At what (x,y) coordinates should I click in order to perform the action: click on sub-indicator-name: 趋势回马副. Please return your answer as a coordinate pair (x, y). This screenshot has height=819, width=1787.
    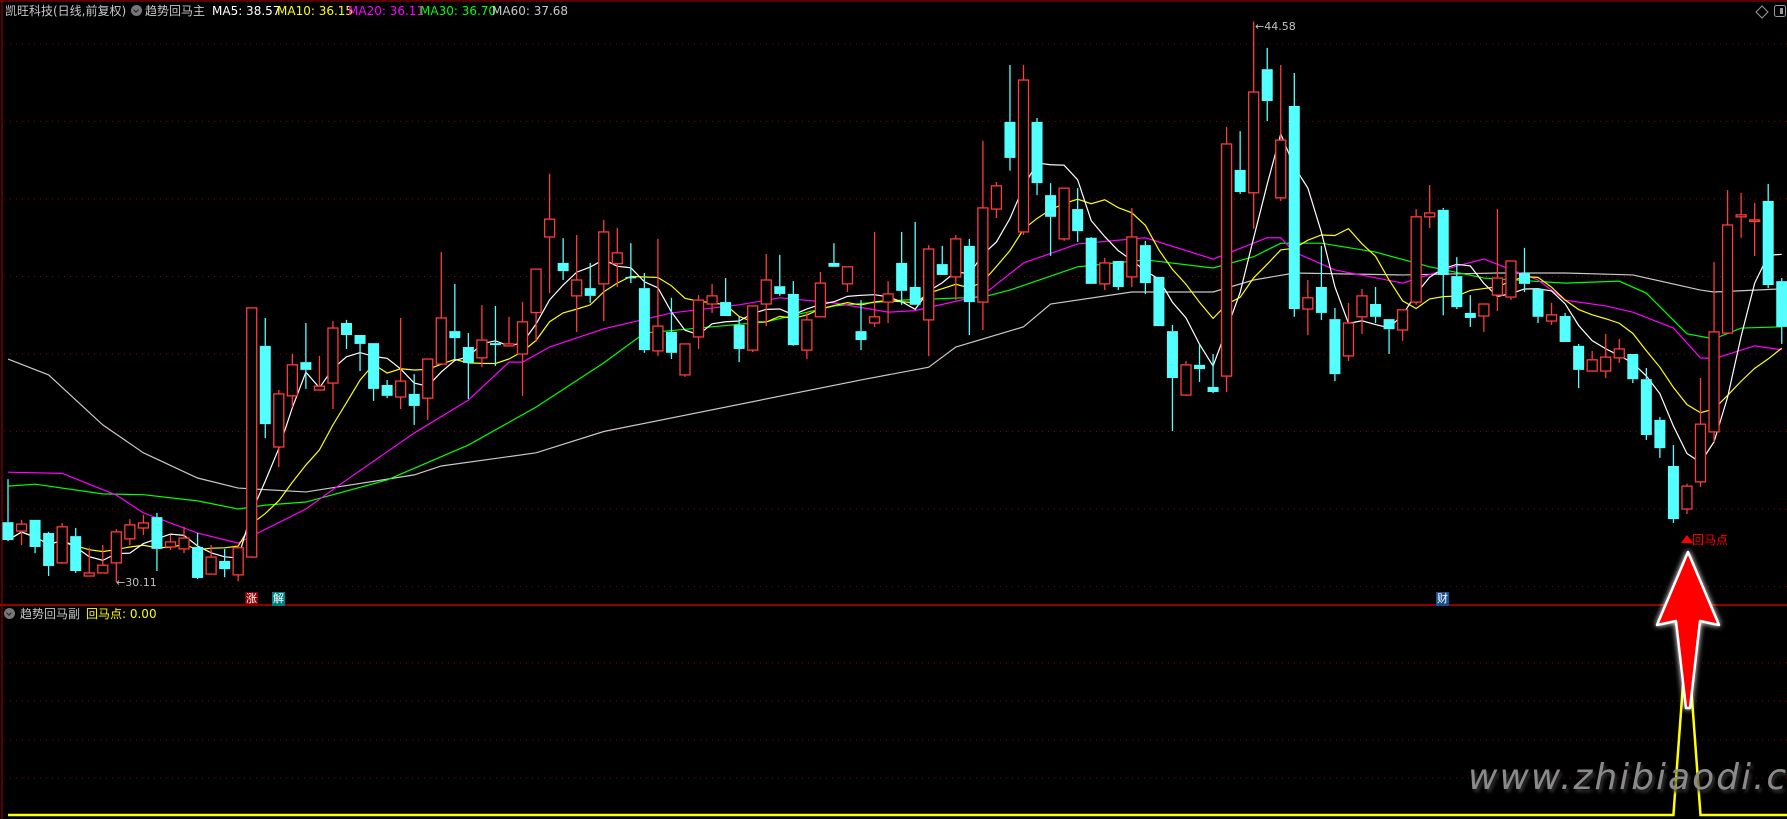
    Looking at the image, I should click on (50, 614).